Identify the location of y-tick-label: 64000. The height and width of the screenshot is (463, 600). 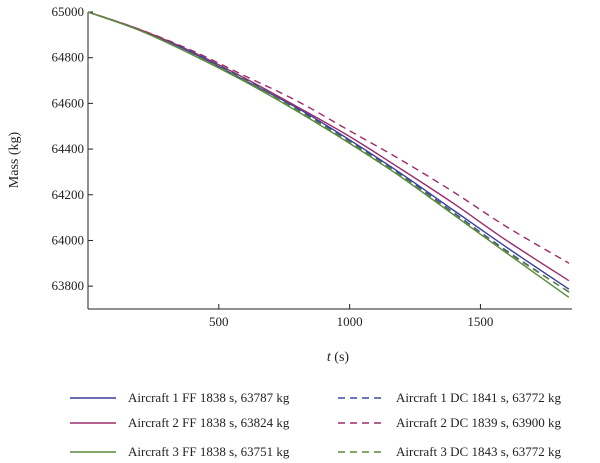
(68, 239).